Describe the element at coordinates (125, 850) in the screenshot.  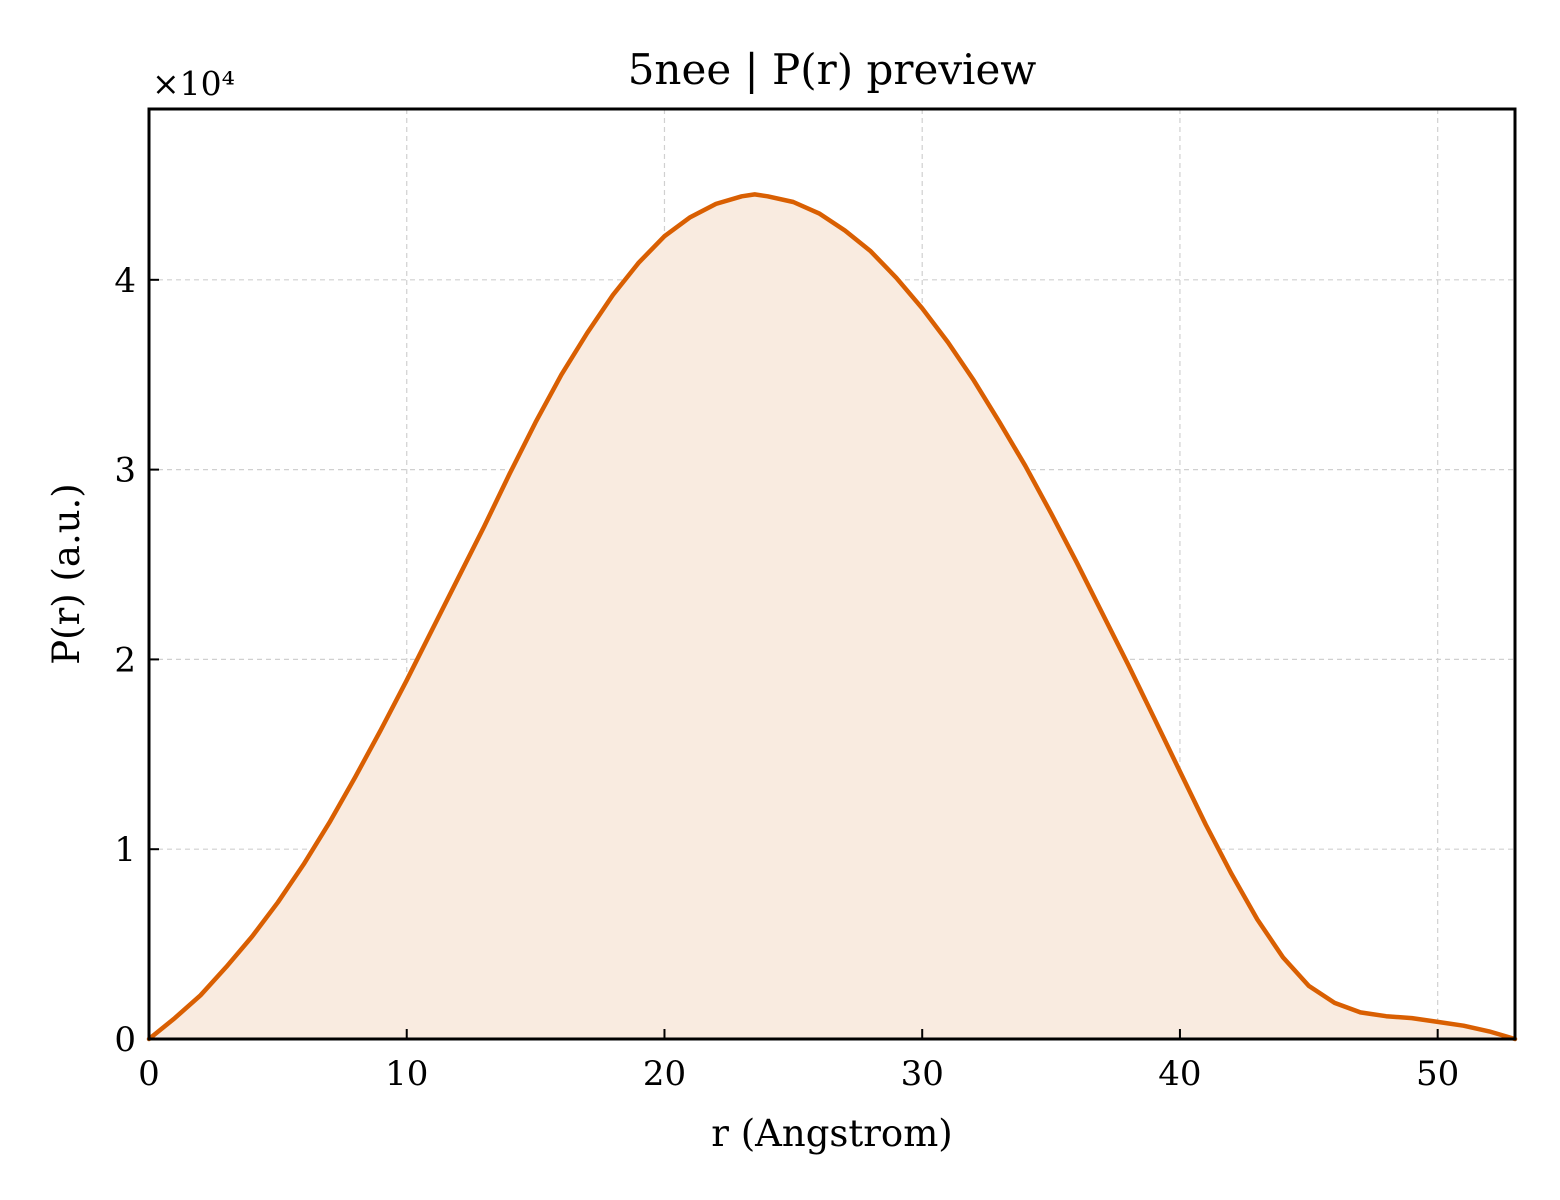
I see `y-tick-label: 1` at that location.